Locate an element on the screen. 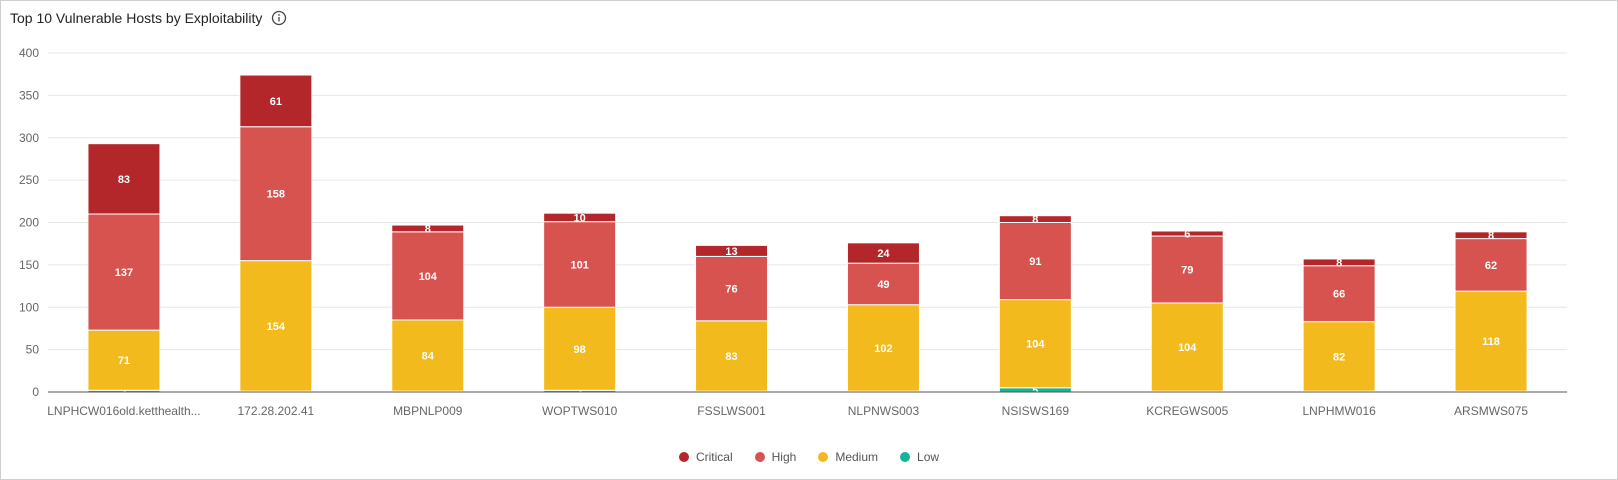 This screenshot has height=480, width=1618. data-label: 61 is located at coordinates (276, 102).